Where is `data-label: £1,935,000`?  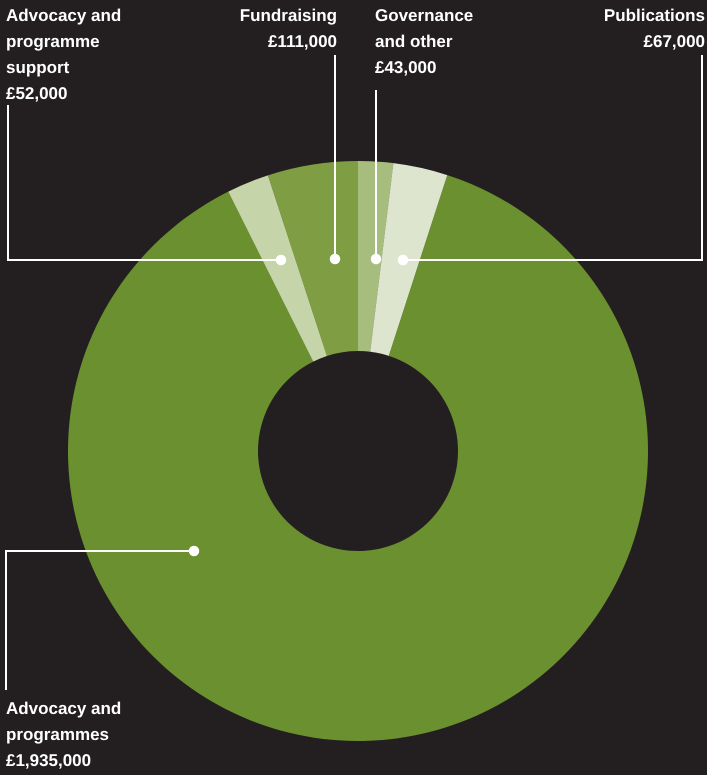 data-label: £1,935,000 is located at coordinates (49, 760).